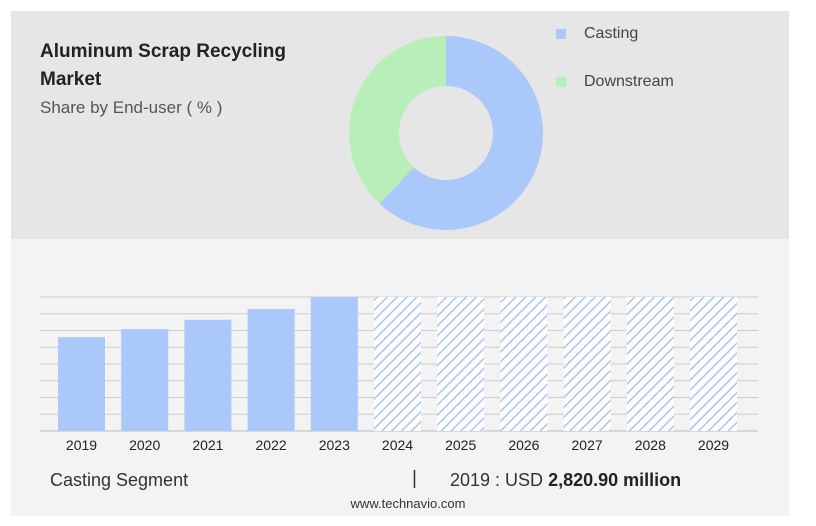 The width and height of the screenshot is (816, 526). What do you see at coordinates (397, 120) in the screenshot?
I see `donut-slice-downstream` at bounding box center [397, 120].